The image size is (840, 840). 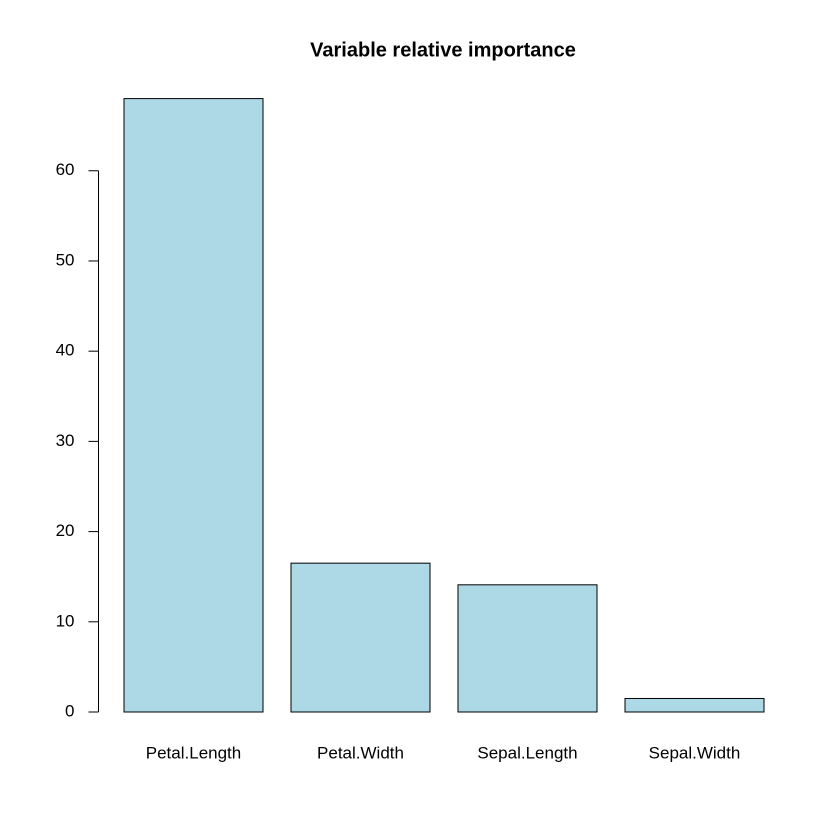 What do you see at coordinates (65, 259) in the screenshot?
I see `y-tick-label: 50` at bounding box center [65, 259].